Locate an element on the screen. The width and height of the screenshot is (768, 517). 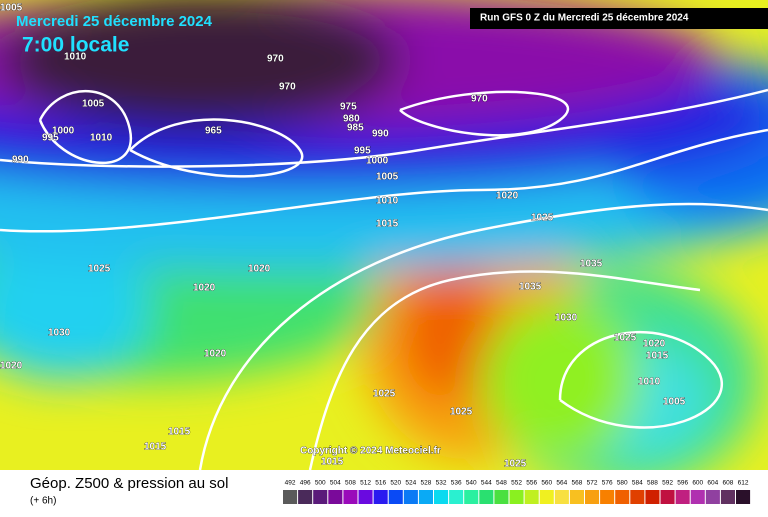
legend-label: 608 is located at coordinates (728, 483).